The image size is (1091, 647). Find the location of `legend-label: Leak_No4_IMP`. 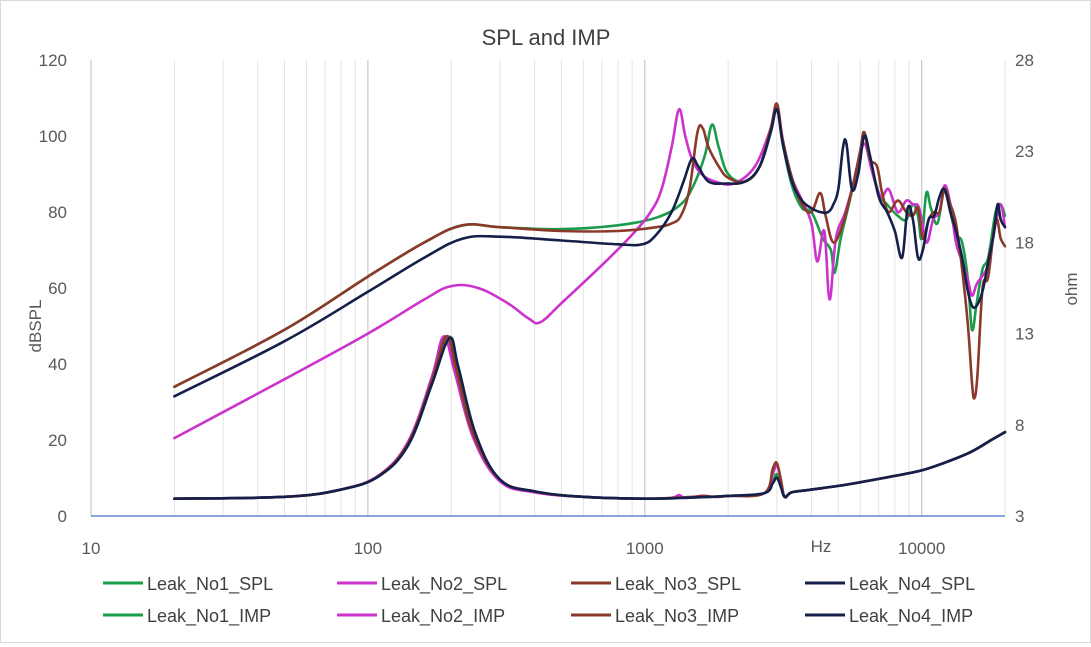

legend-label: Leak_No4_IMP is located at coordinates (911, 616).